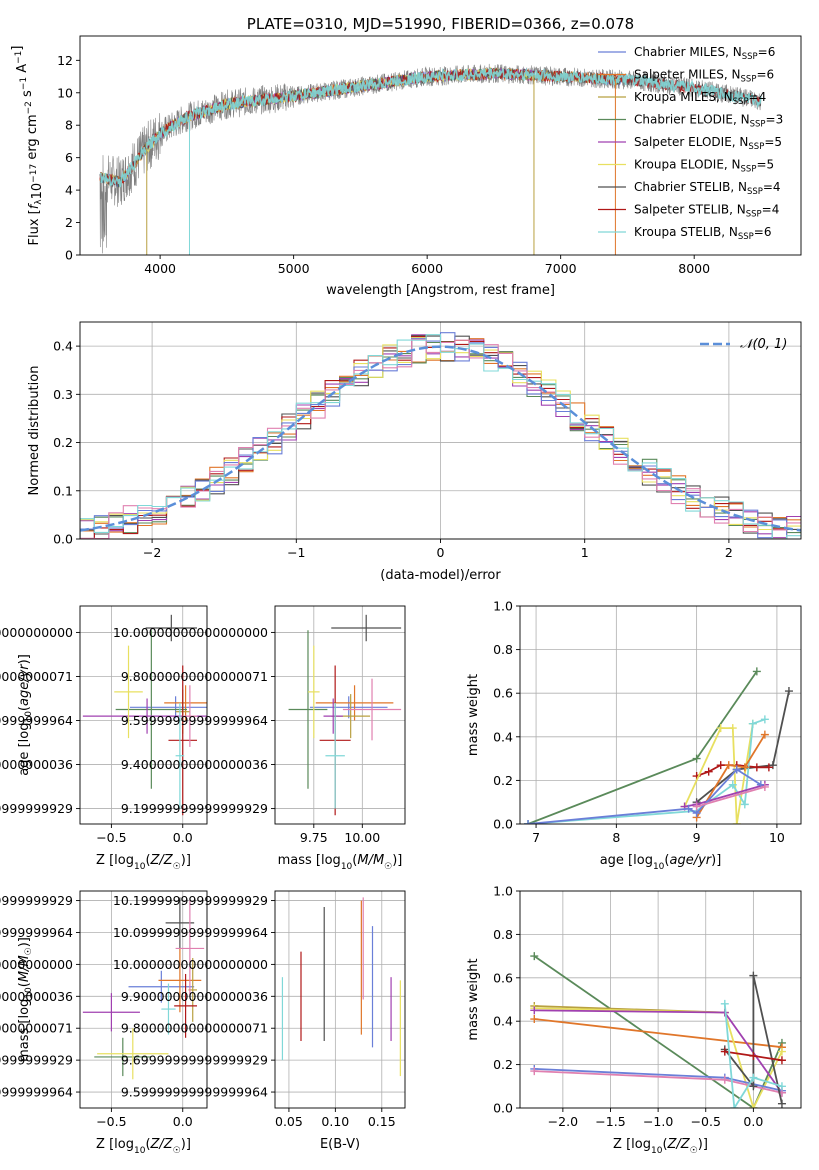 The height and width of the screenshot is (1170, 819). I want to click on y-tick-label: 9.19999999999999929, so click(194, 808).